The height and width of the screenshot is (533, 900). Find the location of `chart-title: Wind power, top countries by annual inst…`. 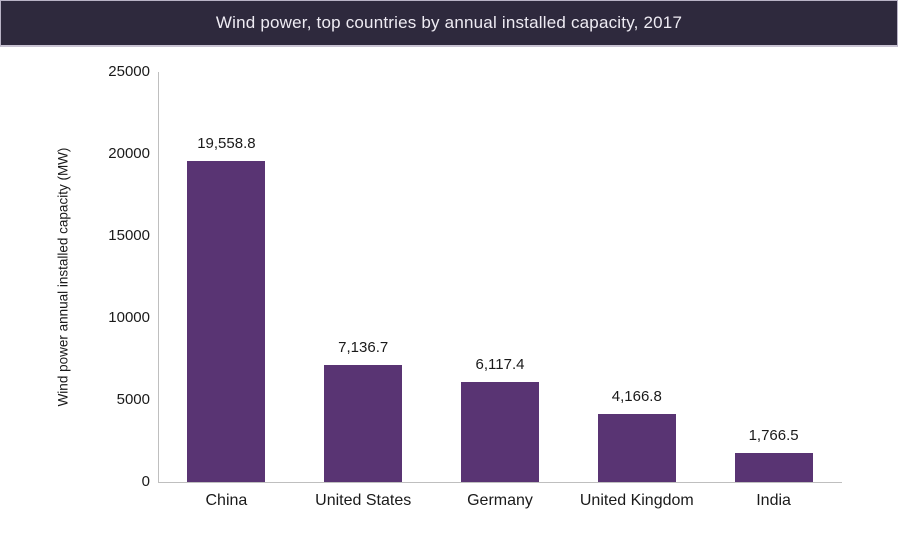

chart-title: Wind power, top countries by annual inst… is located at coordinates (449, 22).